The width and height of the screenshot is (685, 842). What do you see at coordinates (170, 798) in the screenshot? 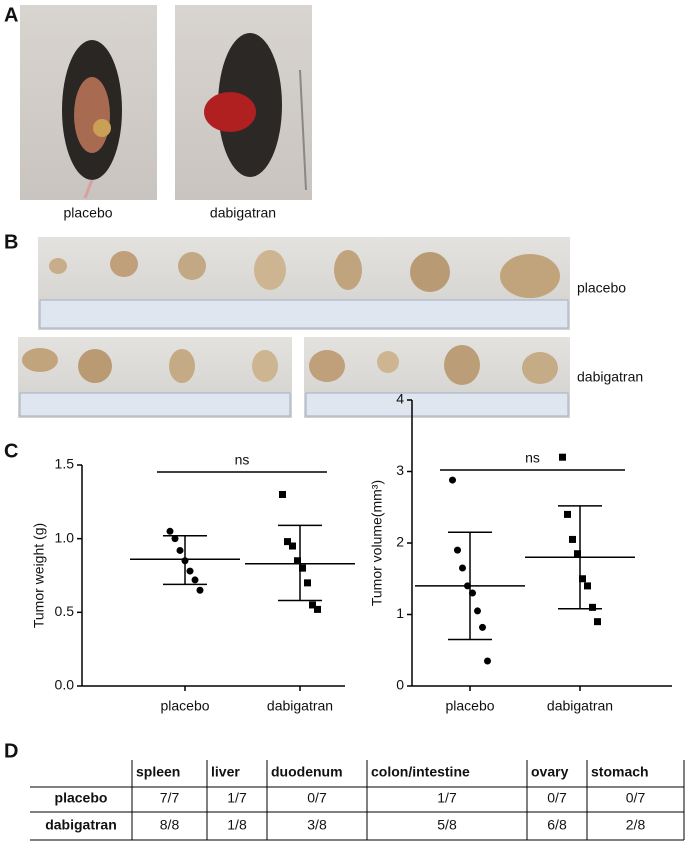
I see `table-cell: 7/7` at bounding box center [170, 798].